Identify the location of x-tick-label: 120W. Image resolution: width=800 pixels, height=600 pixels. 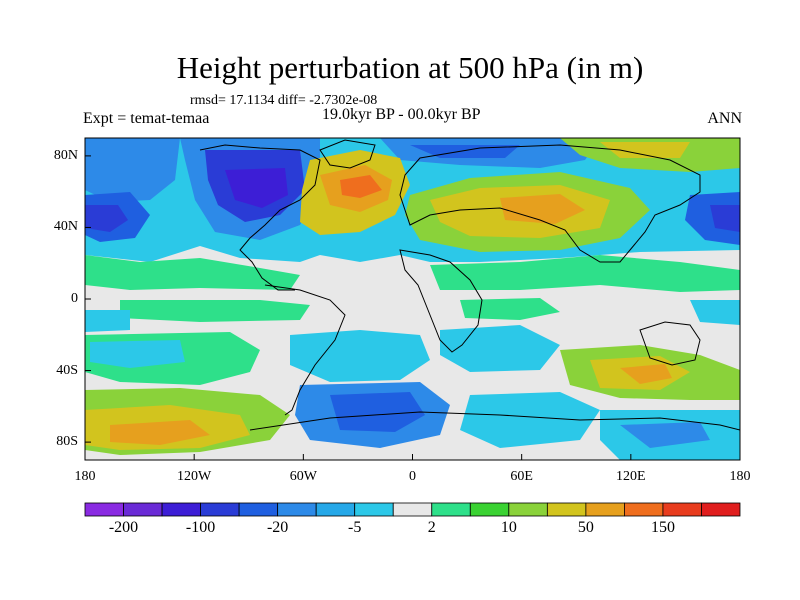
(194, 476).